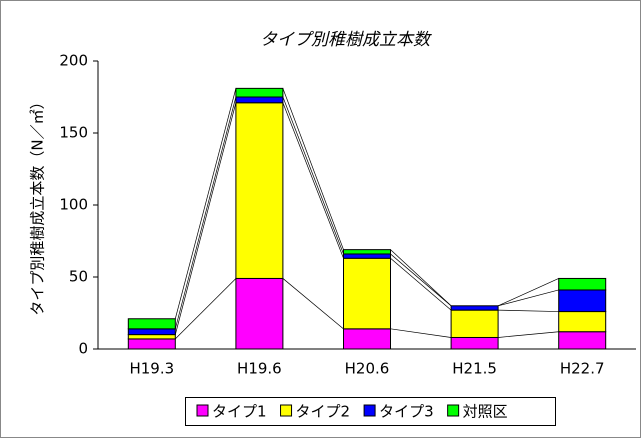  What do you see at coordinates (38, 204) in the screenshot?
I see `y-axis-label: タイプ別稚樹成立本数（N／㎡）` at bounding box center [38, 204].